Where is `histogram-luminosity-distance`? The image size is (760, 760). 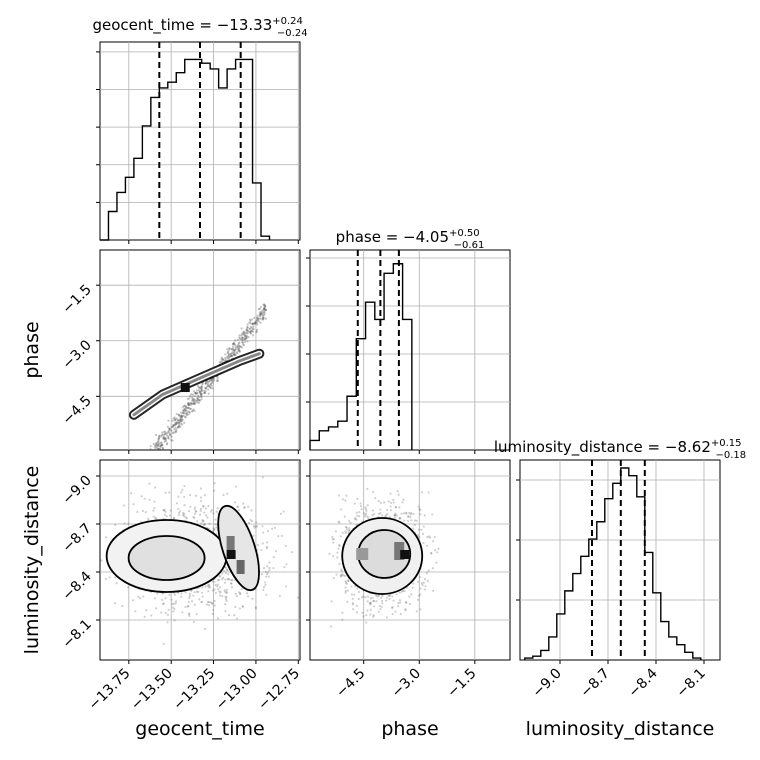
histogram-luminosity-distance is located at coordinates (613, 563).